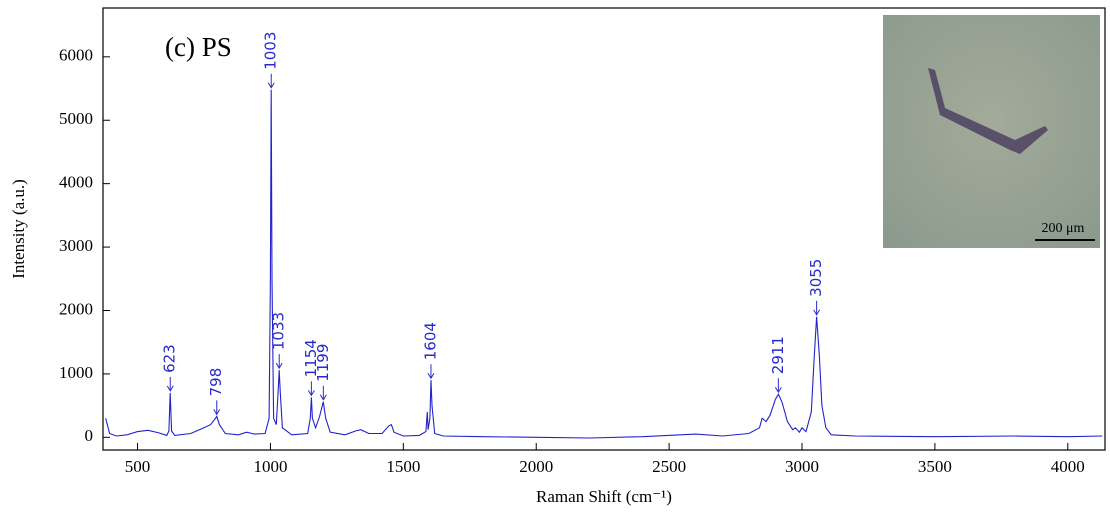 The image size is (1110, 515). What do you see at coordinates (76, 372) in the screenshot?
I see `y-tick-label: 1000` at bounding box center [76, 372].